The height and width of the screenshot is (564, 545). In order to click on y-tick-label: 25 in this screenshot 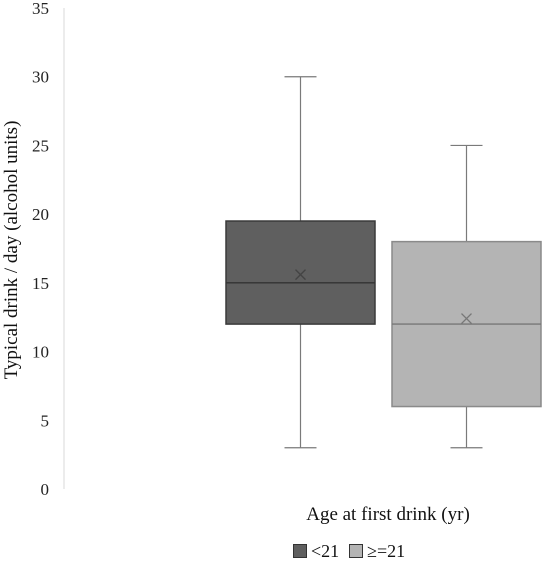, I will do `click(40, 145)`.